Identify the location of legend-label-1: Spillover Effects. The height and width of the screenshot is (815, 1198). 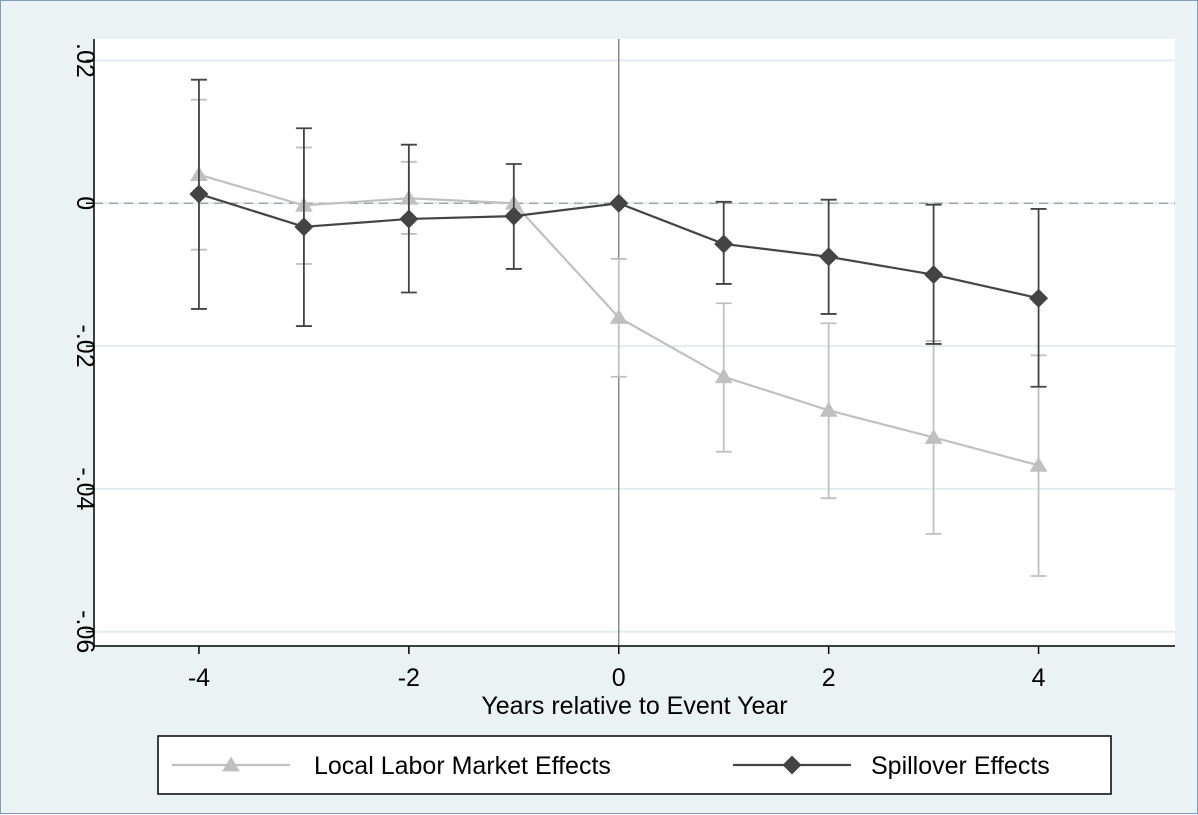
(960, 766).